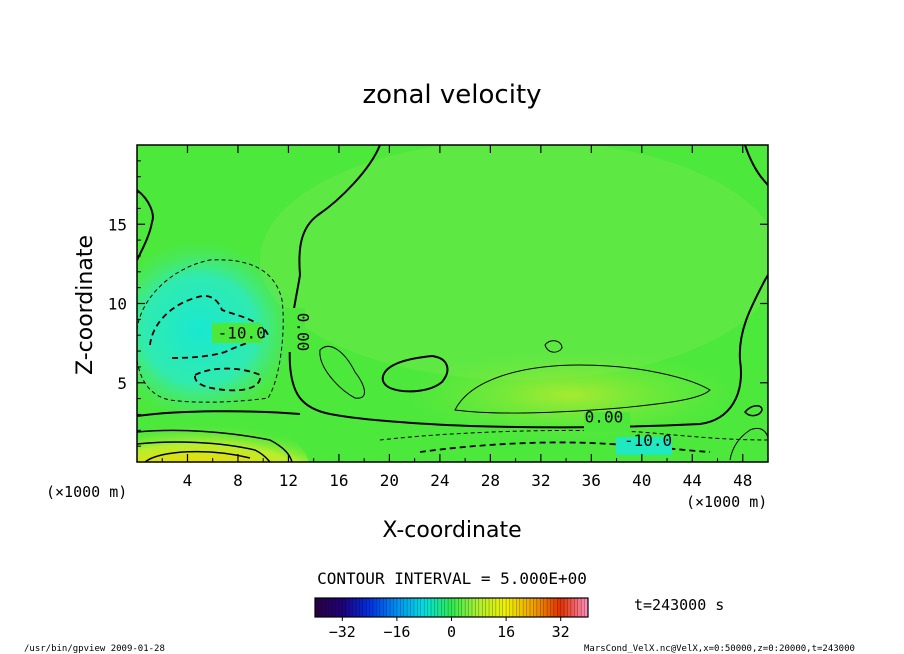 The width and height of the screenshot is (904, 654). I want to click on contour-neg5-left, so click(210, 331).